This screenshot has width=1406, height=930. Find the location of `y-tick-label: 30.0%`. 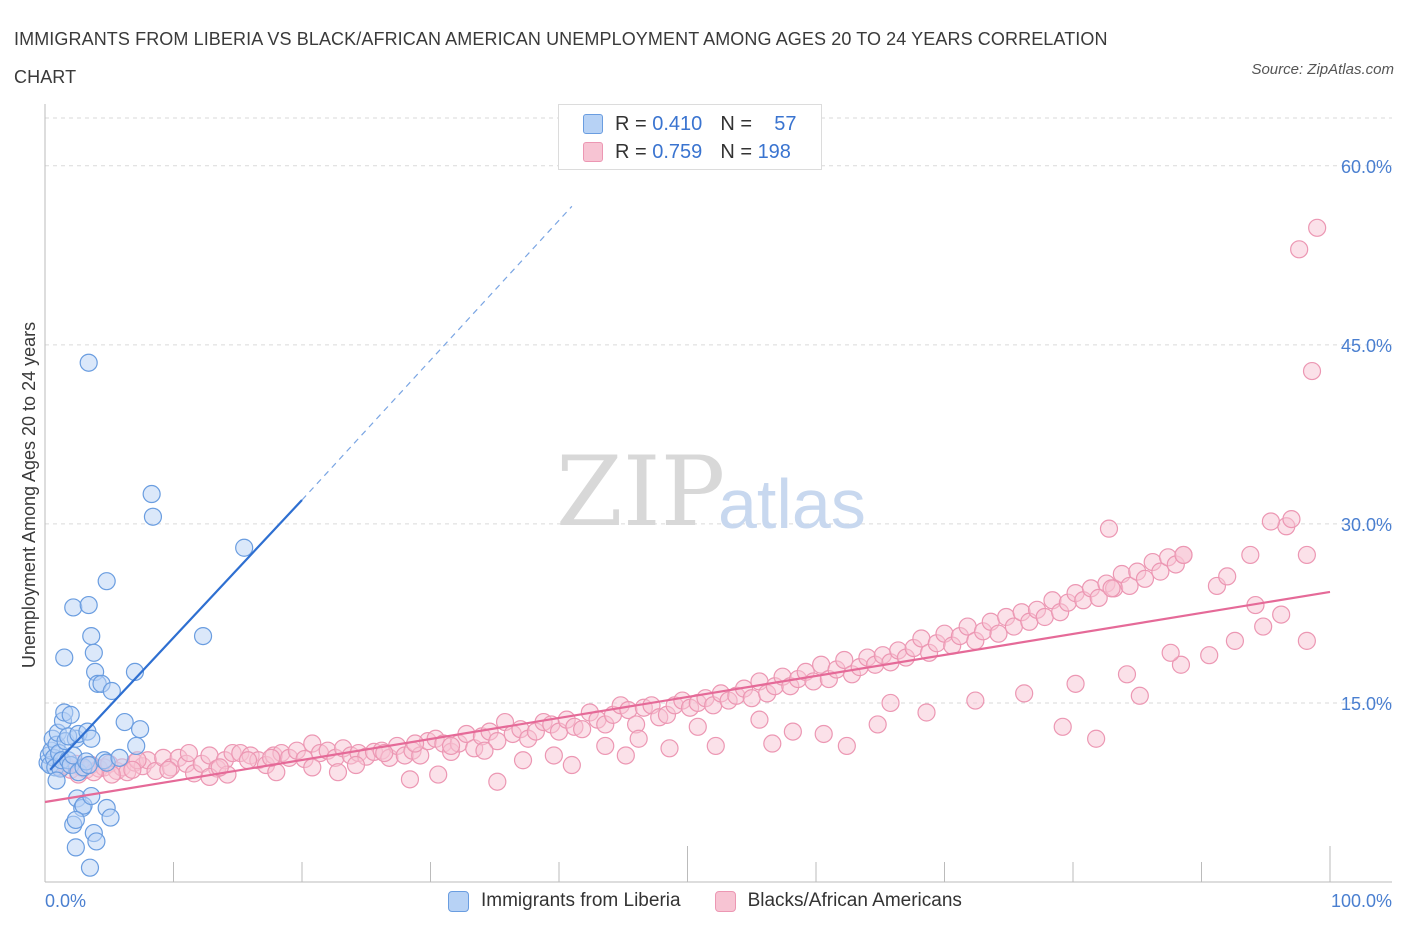

y-tick-label: 30.0% is located at coordinates (1366, 525).